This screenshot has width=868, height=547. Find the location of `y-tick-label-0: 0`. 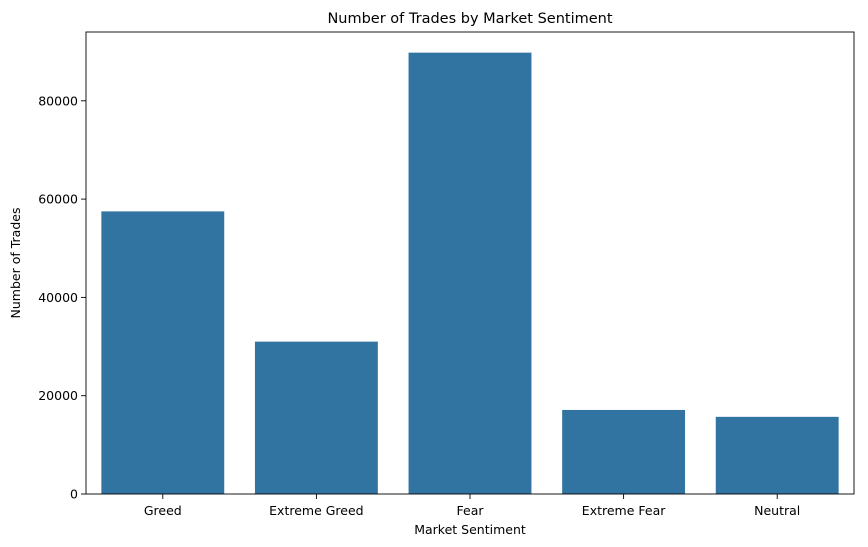

y-tick-label-0: 0 is located at coordinates (74, 494).